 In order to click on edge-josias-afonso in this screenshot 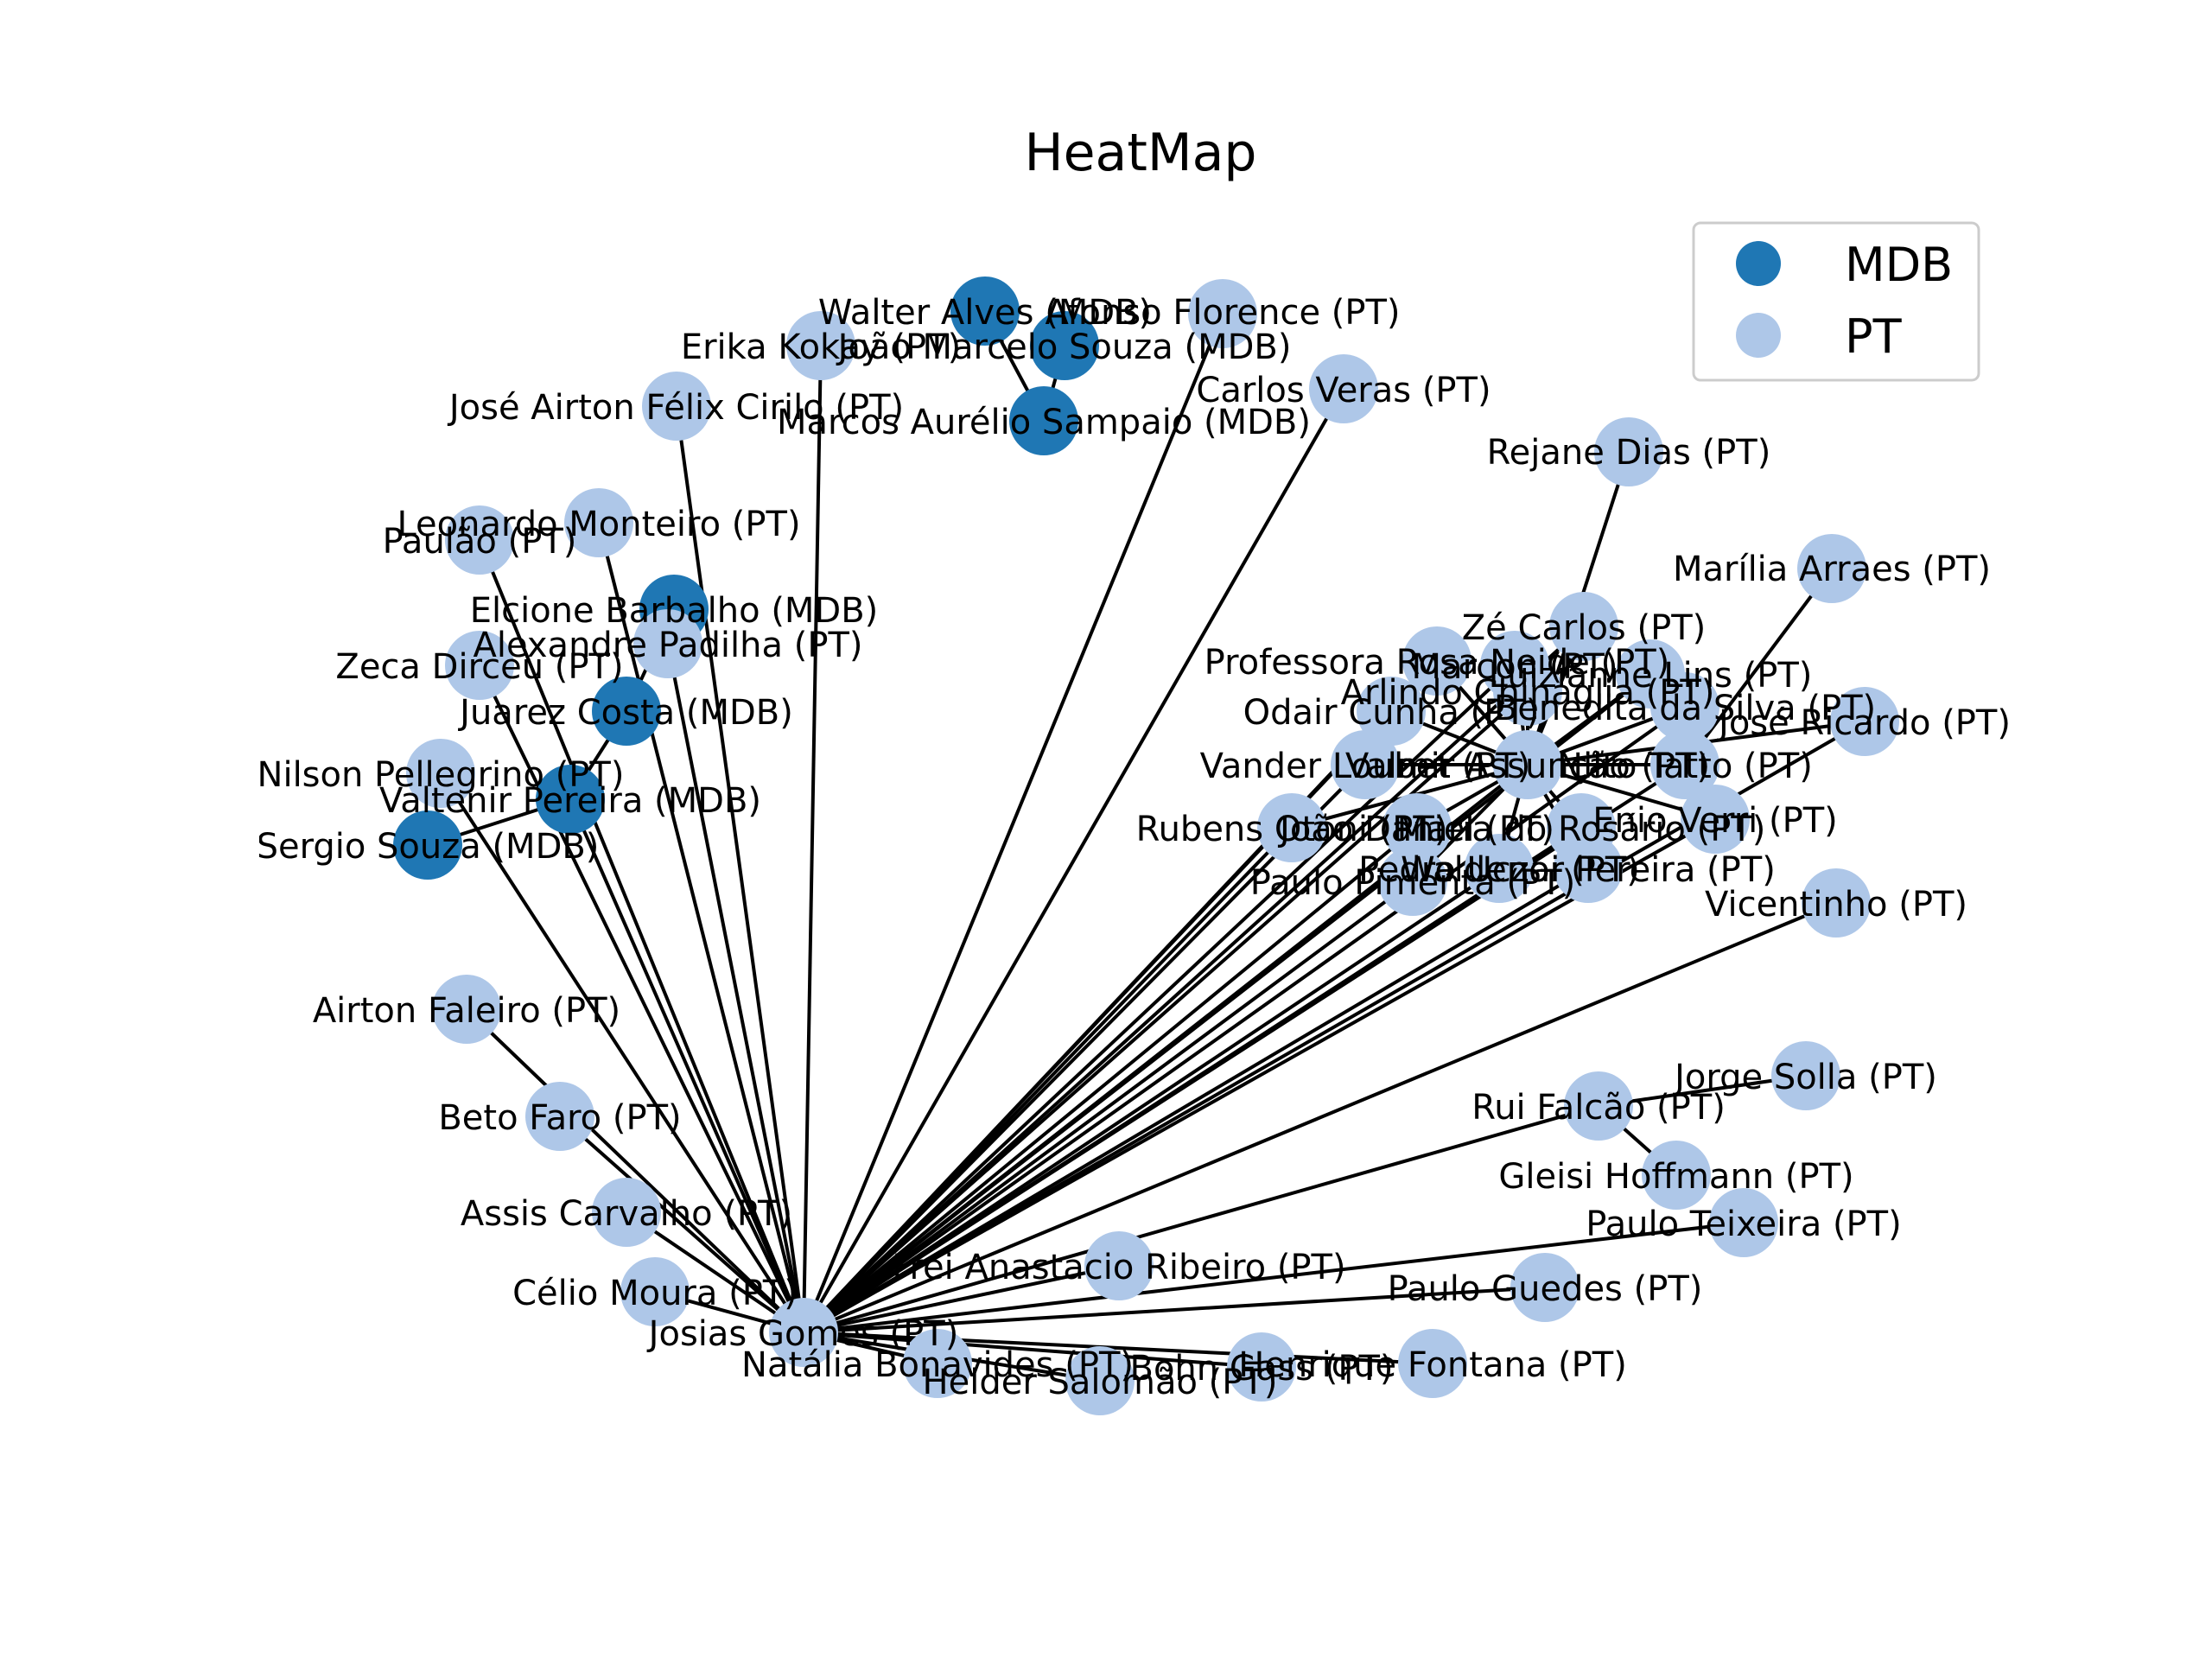, I will do `click(1013, 823)`.